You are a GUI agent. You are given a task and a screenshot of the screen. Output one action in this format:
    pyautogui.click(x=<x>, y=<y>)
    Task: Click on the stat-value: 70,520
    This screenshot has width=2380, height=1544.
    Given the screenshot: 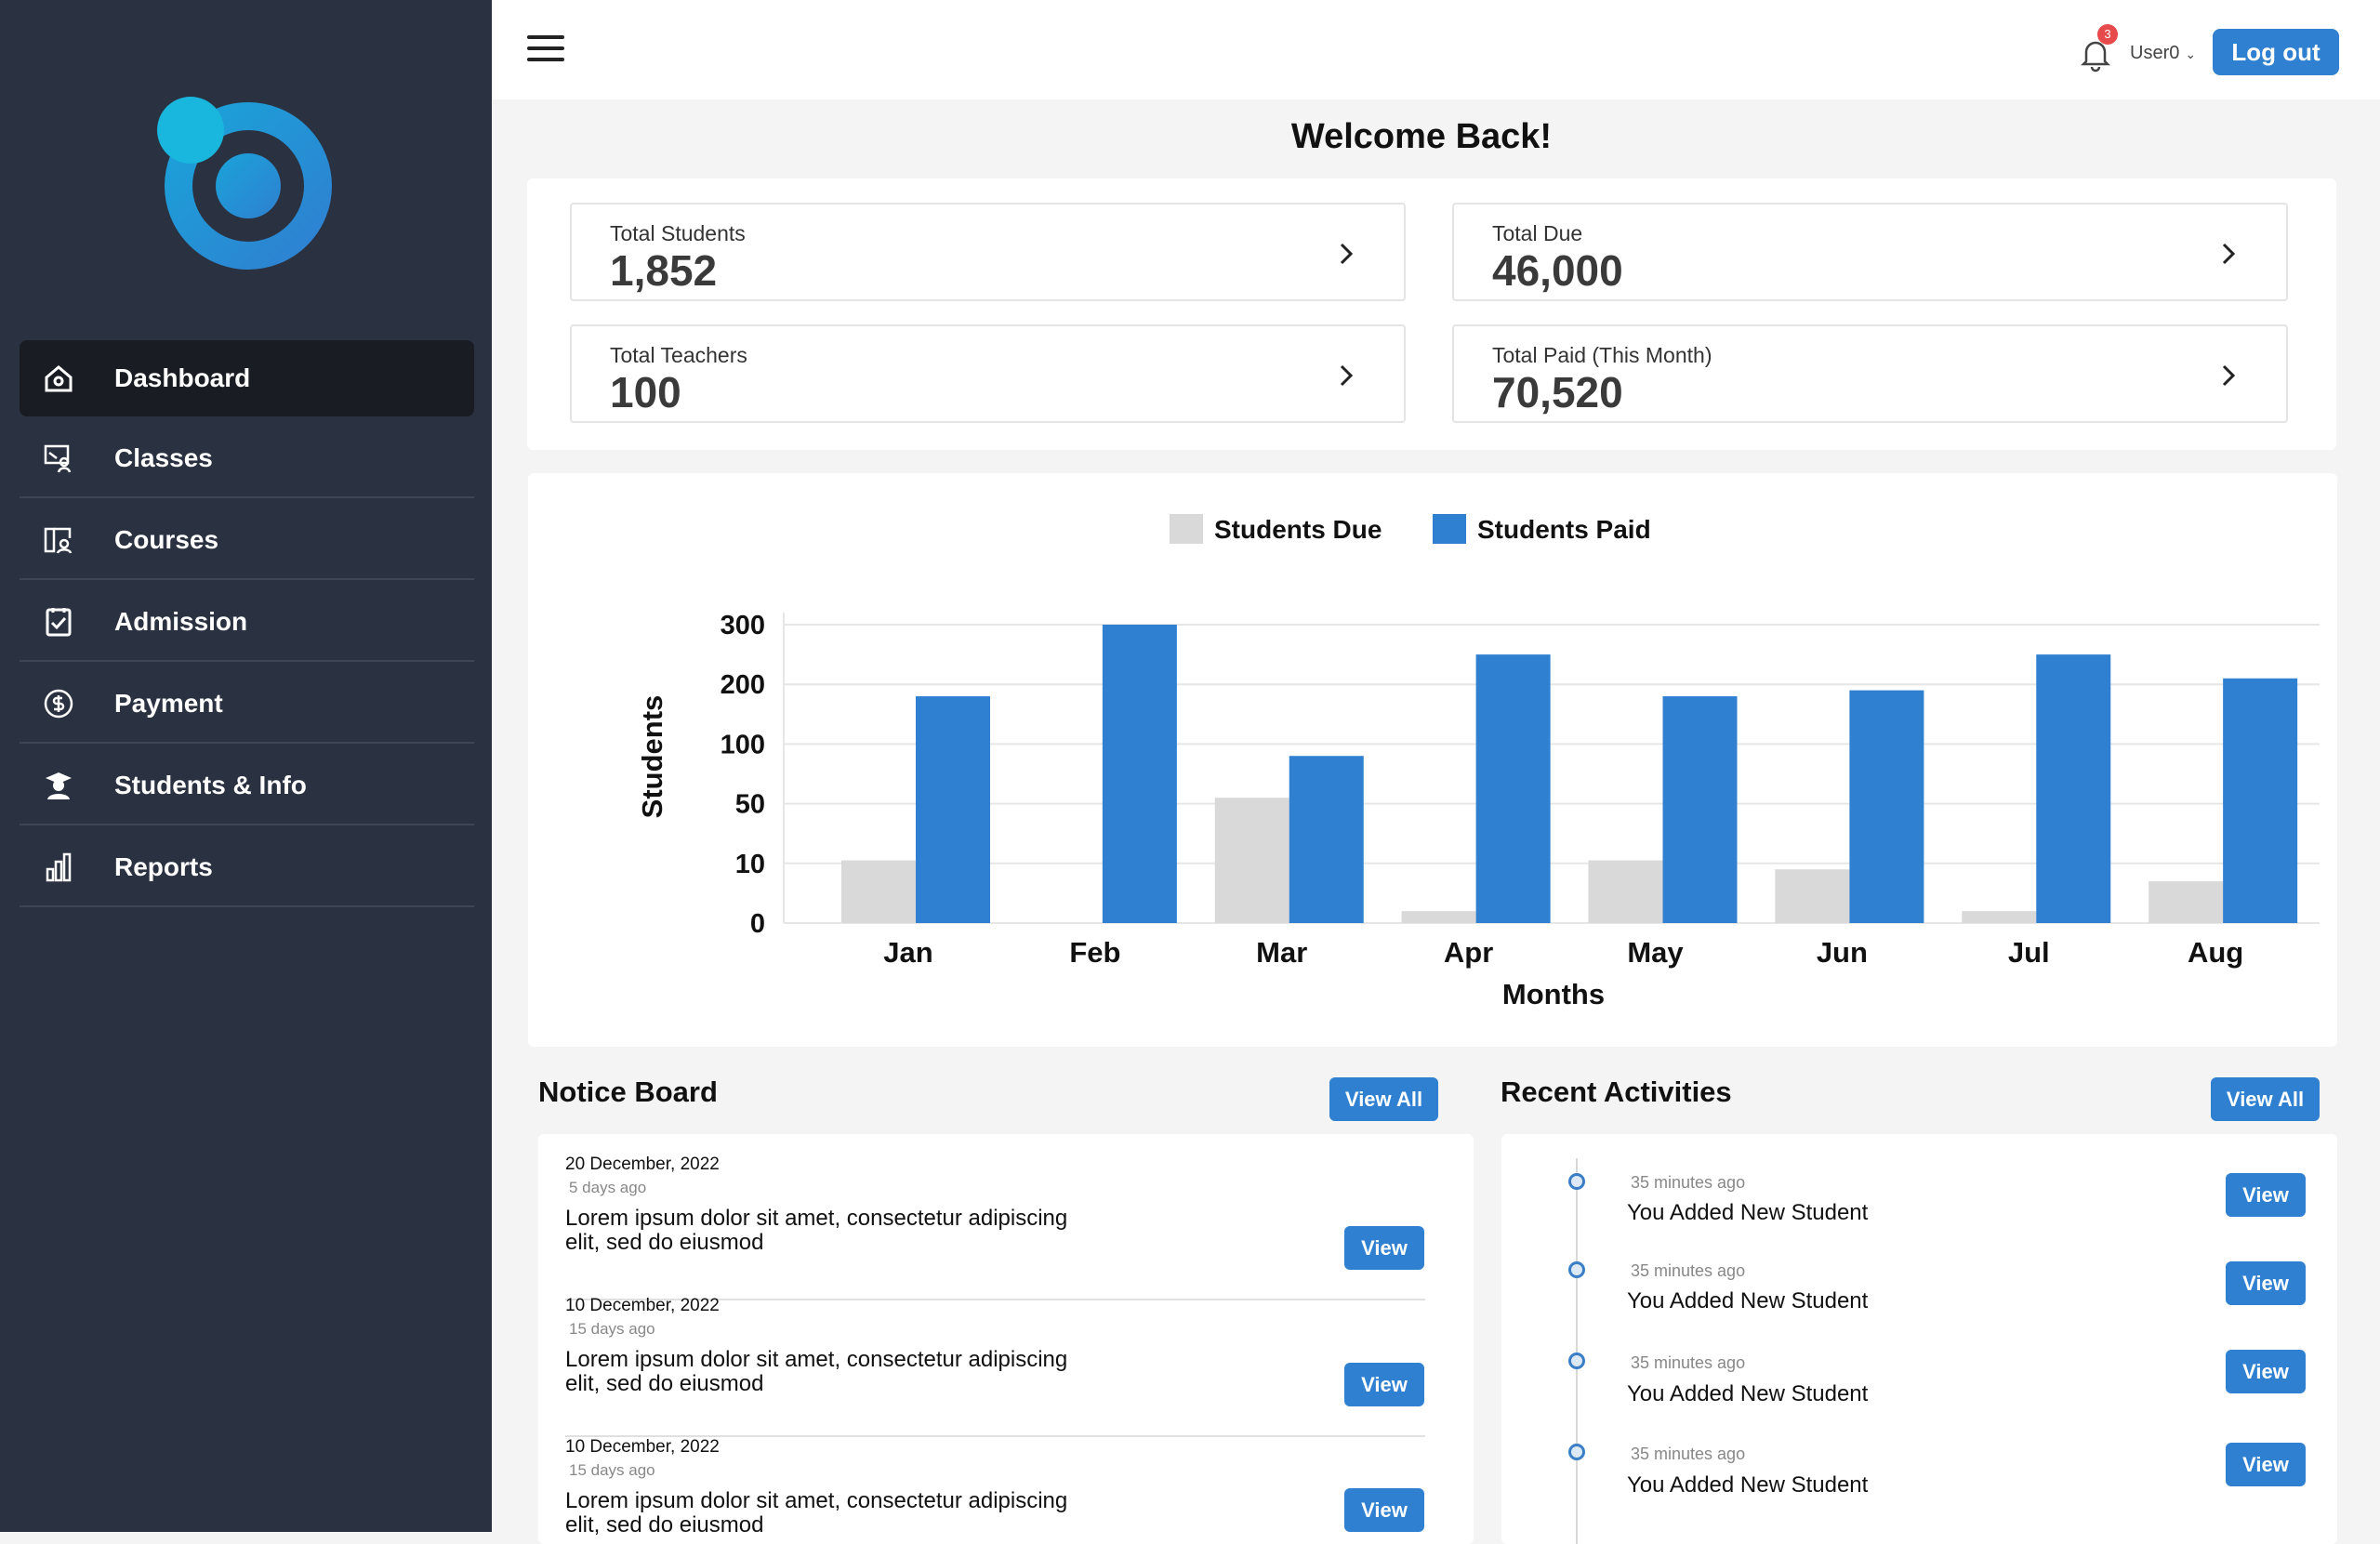 What is the action you would take?
    pyautogui.click(x=1557, y=392)
    